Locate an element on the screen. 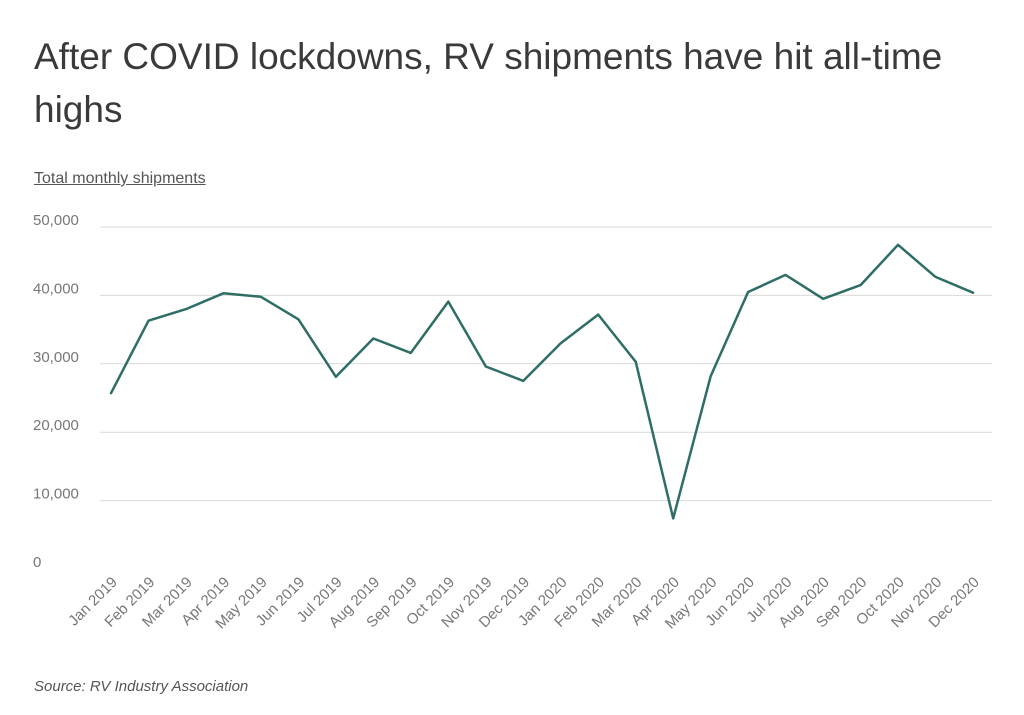  y-tick-label: 30,000 is located at coordinates (56, 357).